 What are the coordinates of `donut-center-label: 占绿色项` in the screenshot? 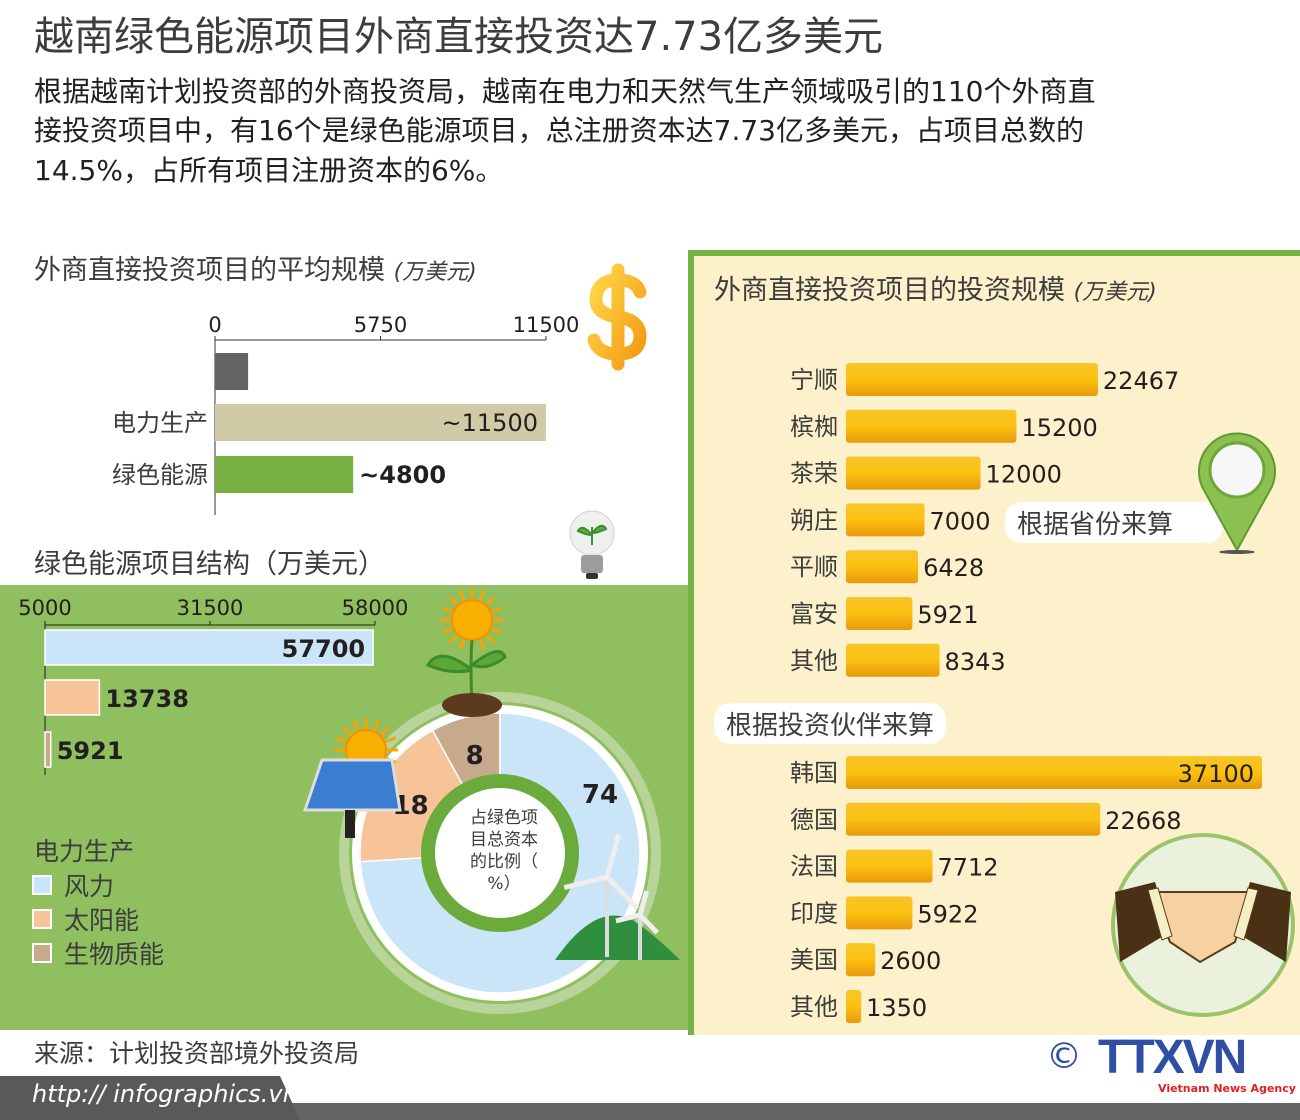 It's located at (504, 818).